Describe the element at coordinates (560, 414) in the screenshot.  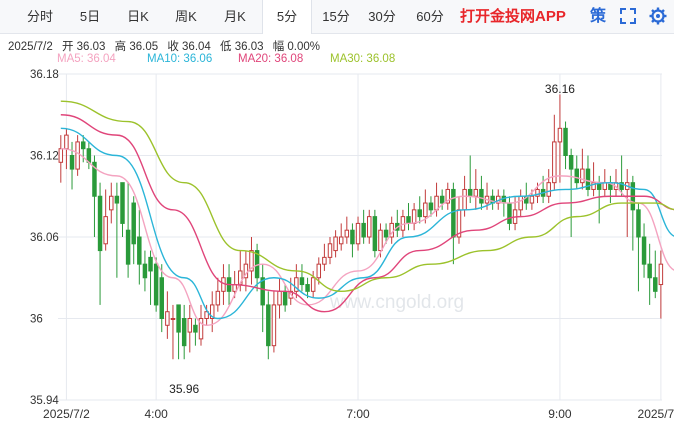
I see `x-tick-label: 9:00` at that location.